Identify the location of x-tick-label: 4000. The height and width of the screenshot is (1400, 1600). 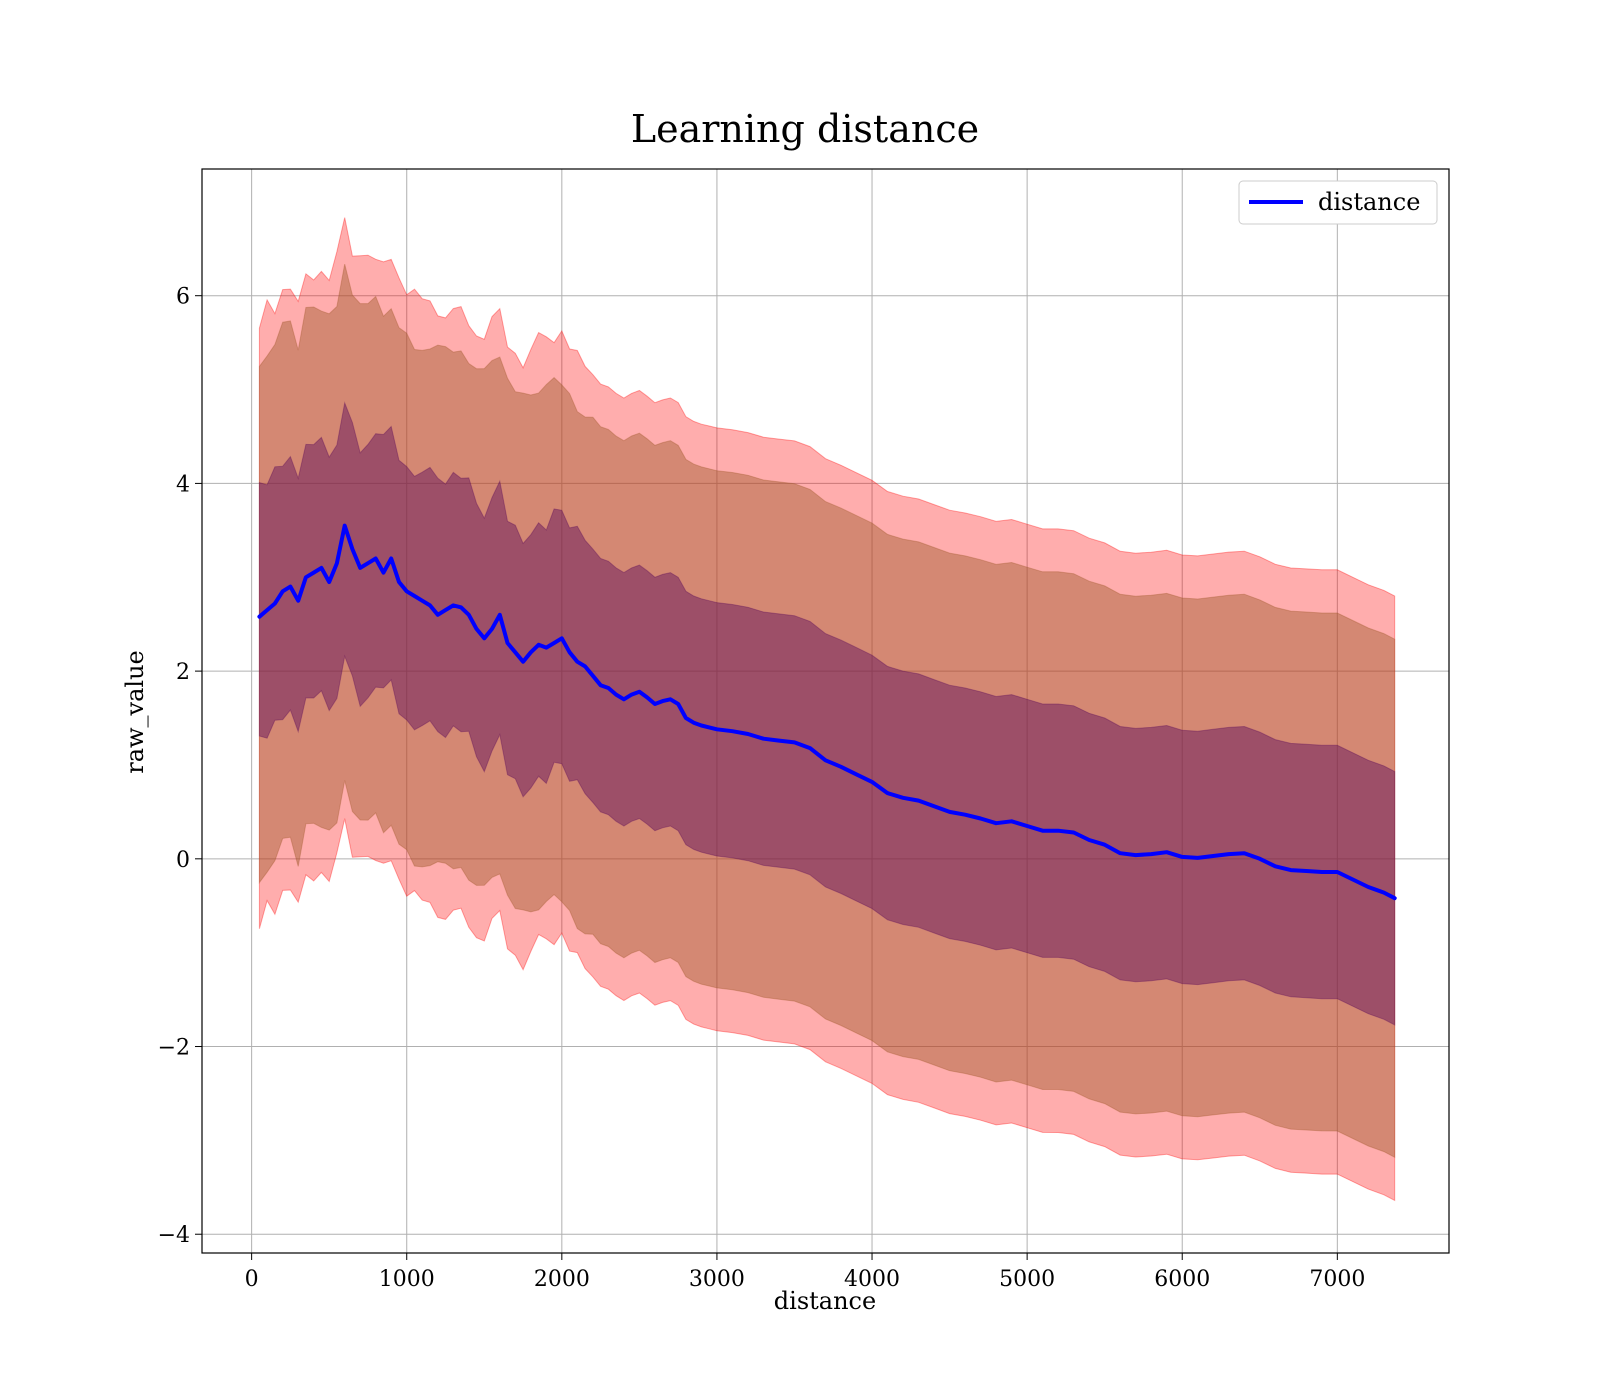
(872, 1279).